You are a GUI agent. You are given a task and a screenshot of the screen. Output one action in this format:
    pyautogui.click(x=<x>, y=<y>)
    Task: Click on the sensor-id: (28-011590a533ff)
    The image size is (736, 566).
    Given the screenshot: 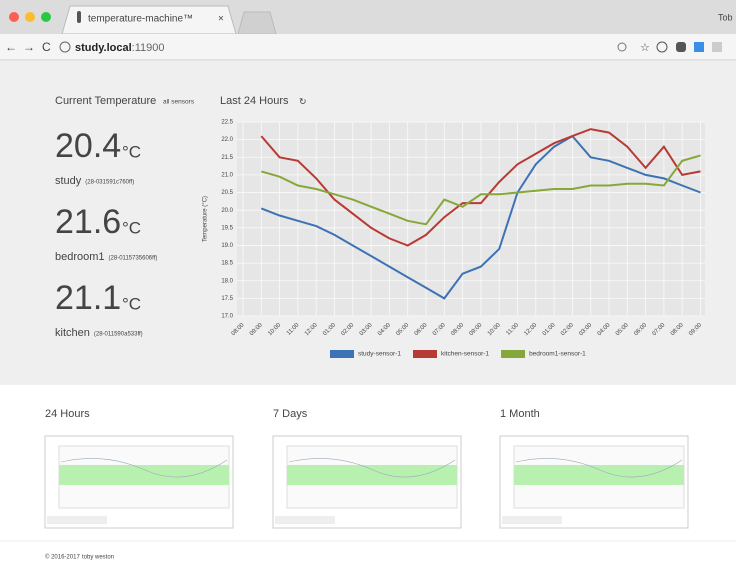 What is the action you would take?
    pyautogui.click(x=118, y=335)
    